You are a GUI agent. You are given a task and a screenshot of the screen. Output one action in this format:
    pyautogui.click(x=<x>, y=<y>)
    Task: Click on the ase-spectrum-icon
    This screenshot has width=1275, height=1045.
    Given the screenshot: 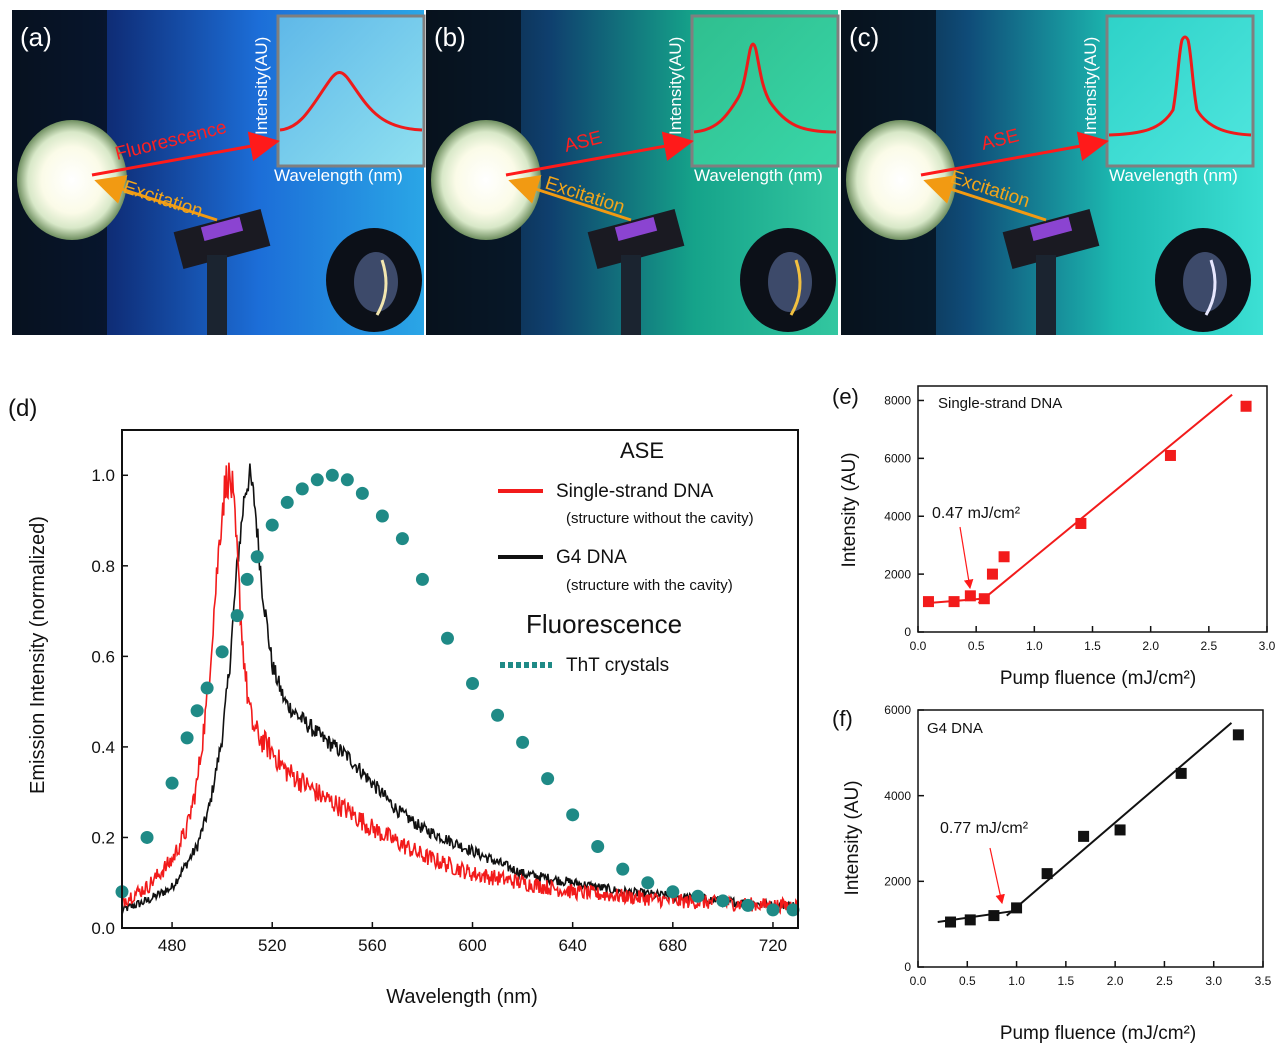 What is the action you would take?
    pyautogui.click(x=765, y=88)
    